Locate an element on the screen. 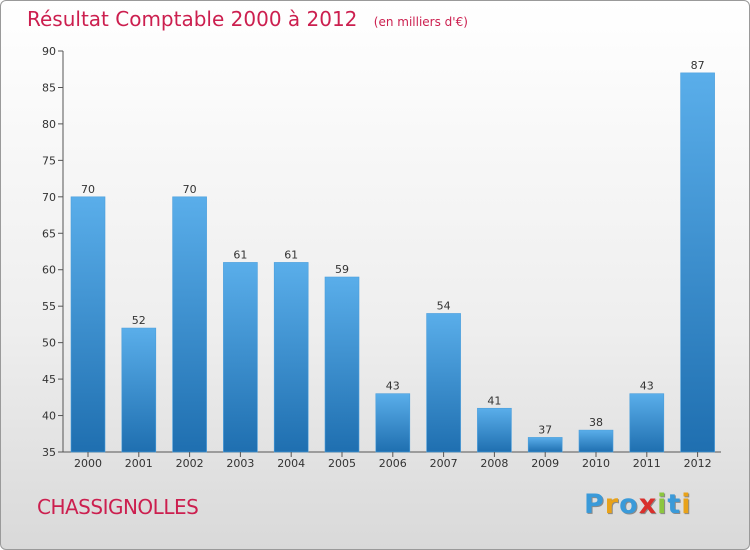  y-tick-label: 60 is located at coordinates (49, 270).